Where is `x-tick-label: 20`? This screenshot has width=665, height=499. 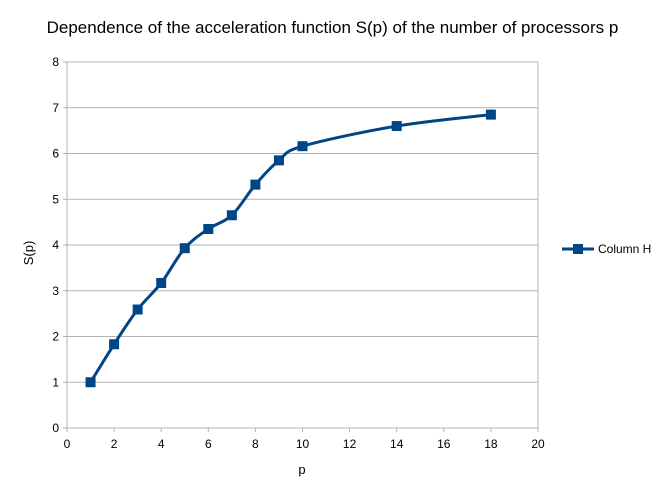
x-tick-label: 20 is located at coordinates (538, 444).